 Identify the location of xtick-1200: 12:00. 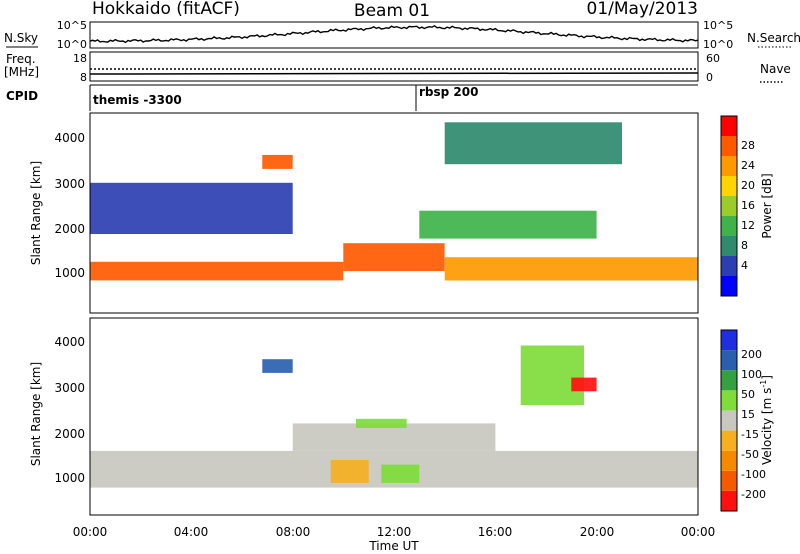
(394, 532).